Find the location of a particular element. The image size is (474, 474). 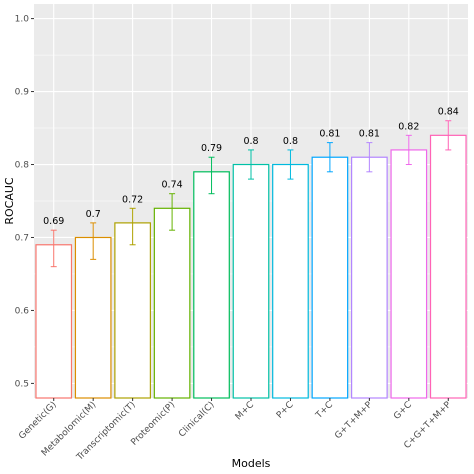

x-tick-label: T+C is located at coordinates (324, 410).